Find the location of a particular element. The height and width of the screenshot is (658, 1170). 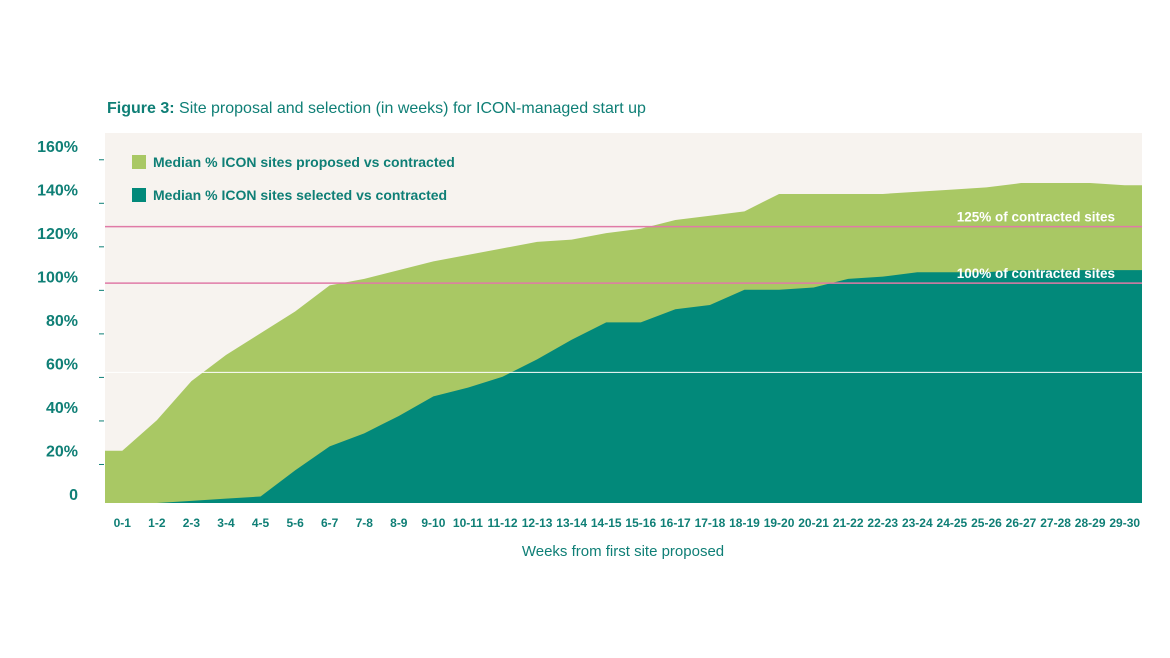

x-tick-label: 11-12 is located at coordinates (503, 523).